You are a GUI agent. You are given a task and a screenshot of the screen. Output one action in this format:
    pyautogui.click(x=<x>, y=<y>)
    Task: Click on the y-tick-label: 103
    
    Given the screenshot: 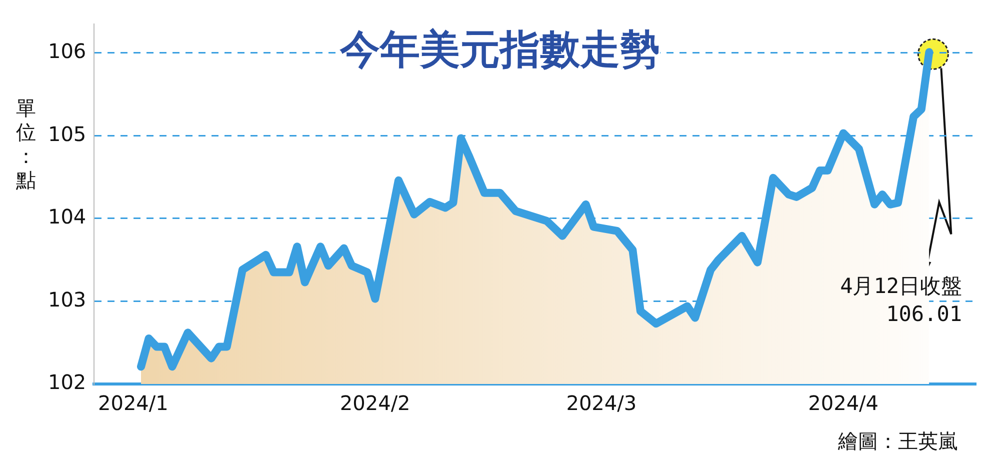 What is the action you would take?
    pyautogui.click(x=67, y=299)
    